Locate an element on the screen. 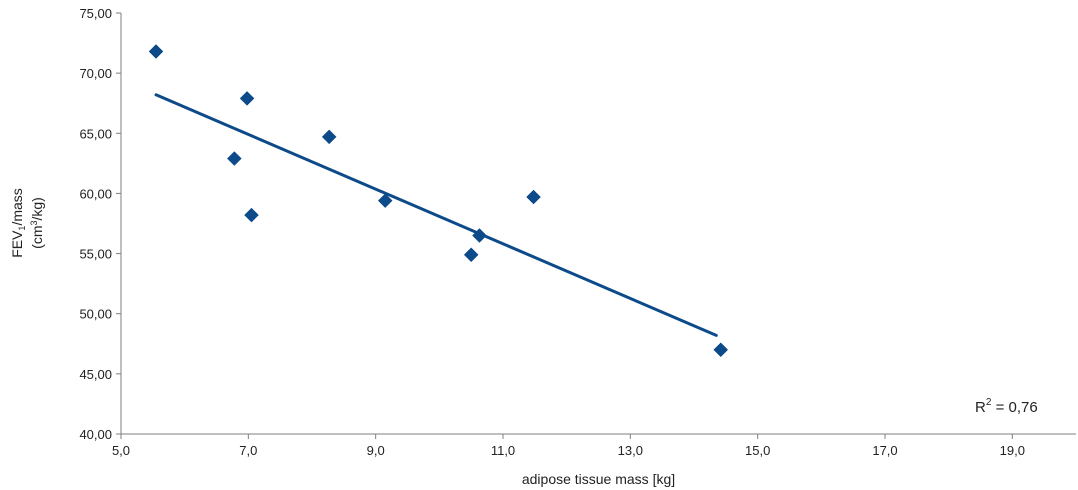 The width and height of the screenshot is (1078, 490). y-title-unit-post: /kg) is located at coordinates (37, 208).